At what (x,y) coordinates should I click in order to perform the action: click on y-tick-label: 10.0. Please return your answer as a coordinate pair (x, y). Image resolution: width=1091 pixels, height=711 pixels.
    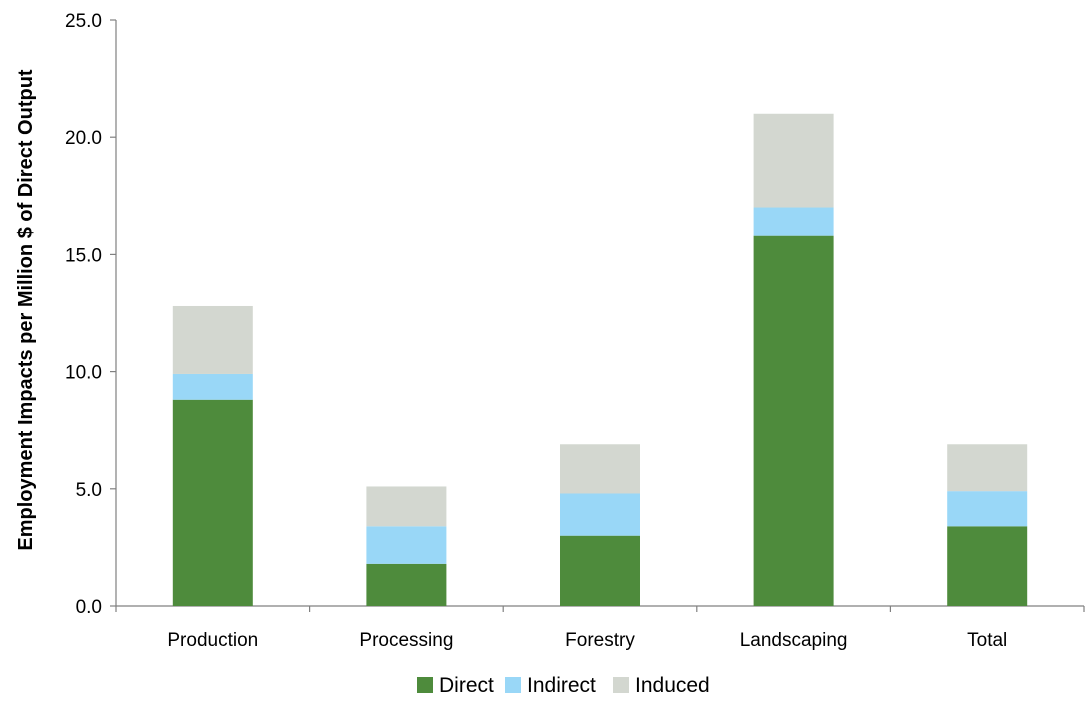
    Looking at the image, I should click on (83, 373).